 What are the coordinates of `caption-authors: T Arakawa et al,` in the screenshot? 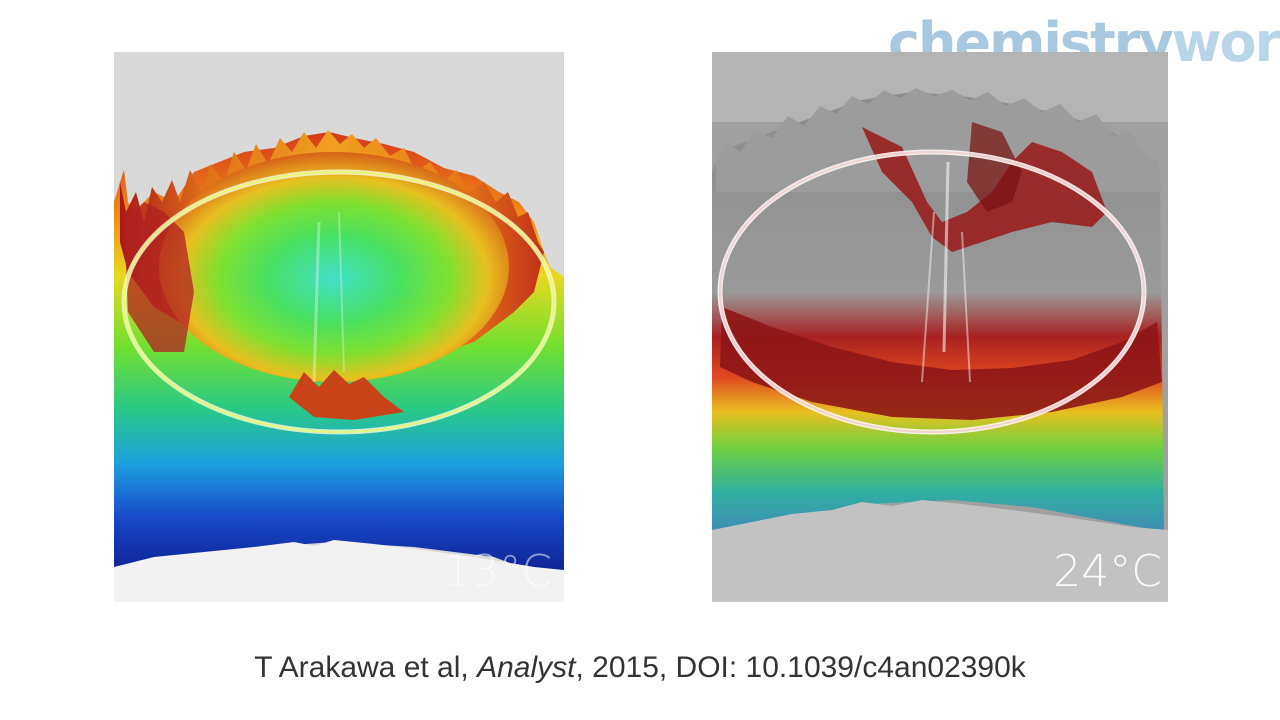 It's located at (366, 667).